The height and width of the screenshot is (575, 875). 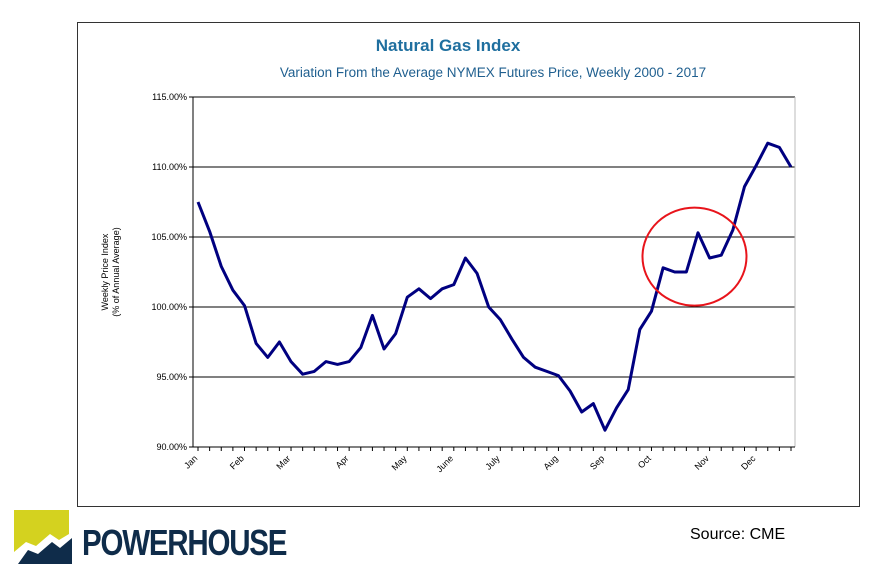 I want to click on y-tick-label: 105.00%, so click(x=169, y=237).